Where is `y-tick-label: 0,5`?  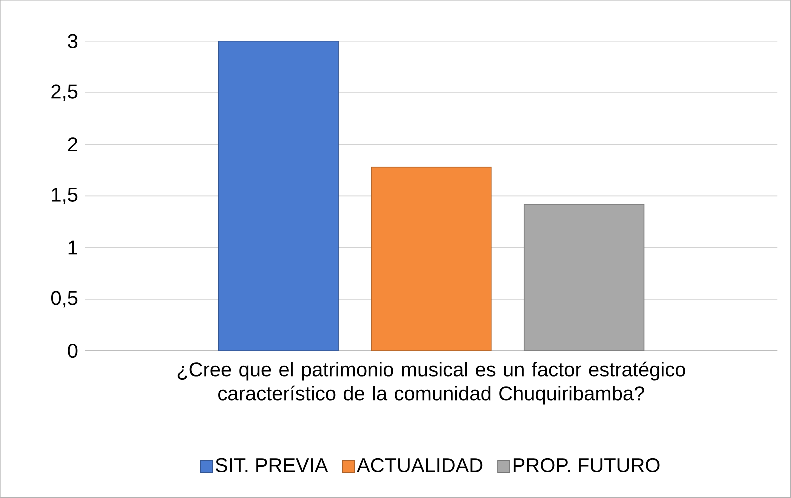 y-tick-label: 0,5 is located at coordinates (64, 299).